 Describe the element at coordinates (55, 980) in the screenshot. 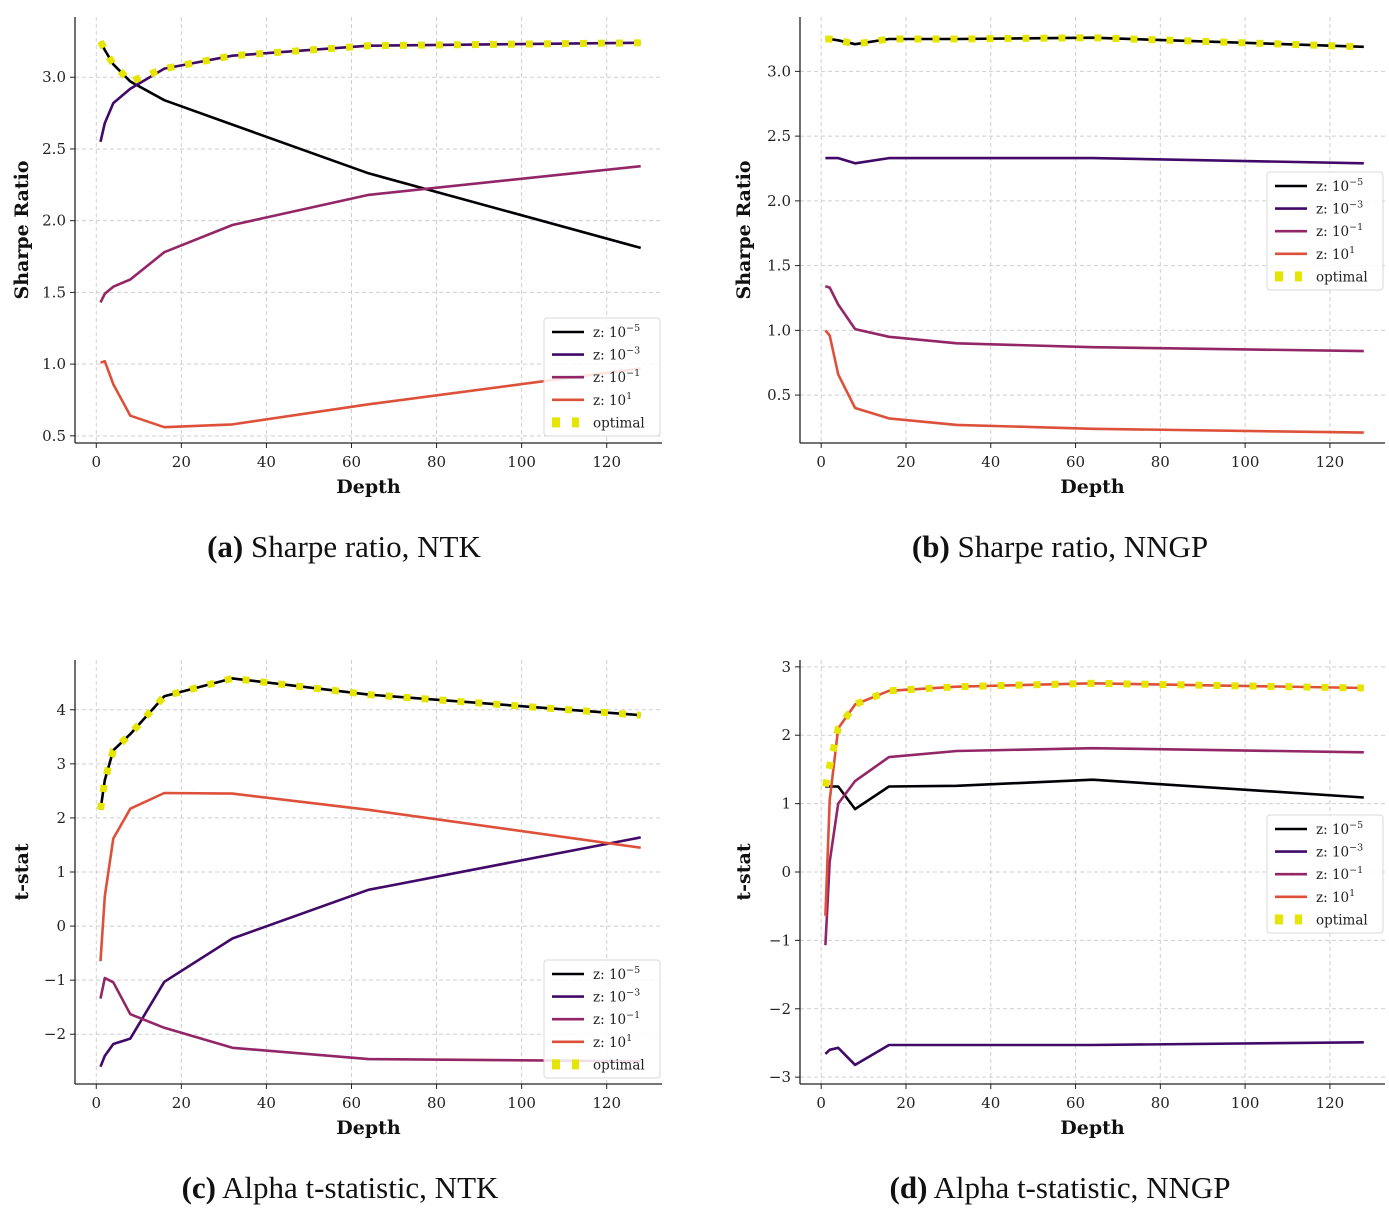

I see `y-tick-label: −1` at that location.